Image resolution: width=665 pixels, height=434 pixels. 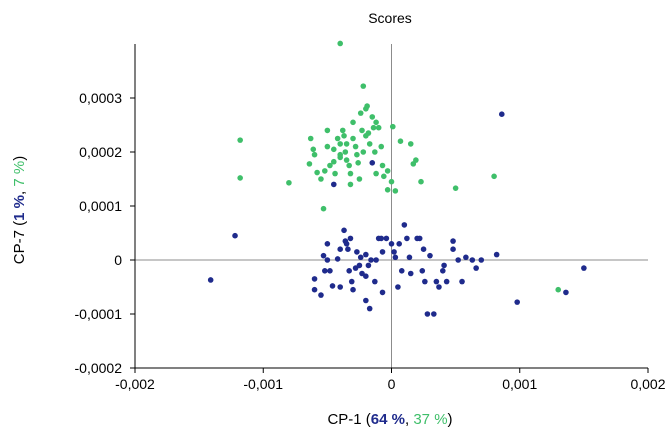 What do you see at coordinates (19, 158) in the screenshot?
I see `y-axis-label-suffix: )` at bounding box center [19, 158].